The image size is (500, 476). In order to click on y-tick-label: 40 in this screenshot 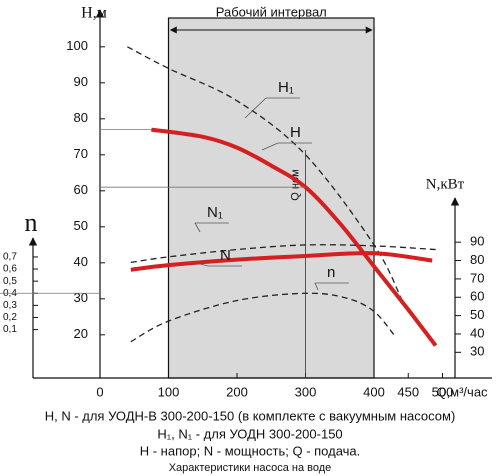, I will do `click(81, 261)`.